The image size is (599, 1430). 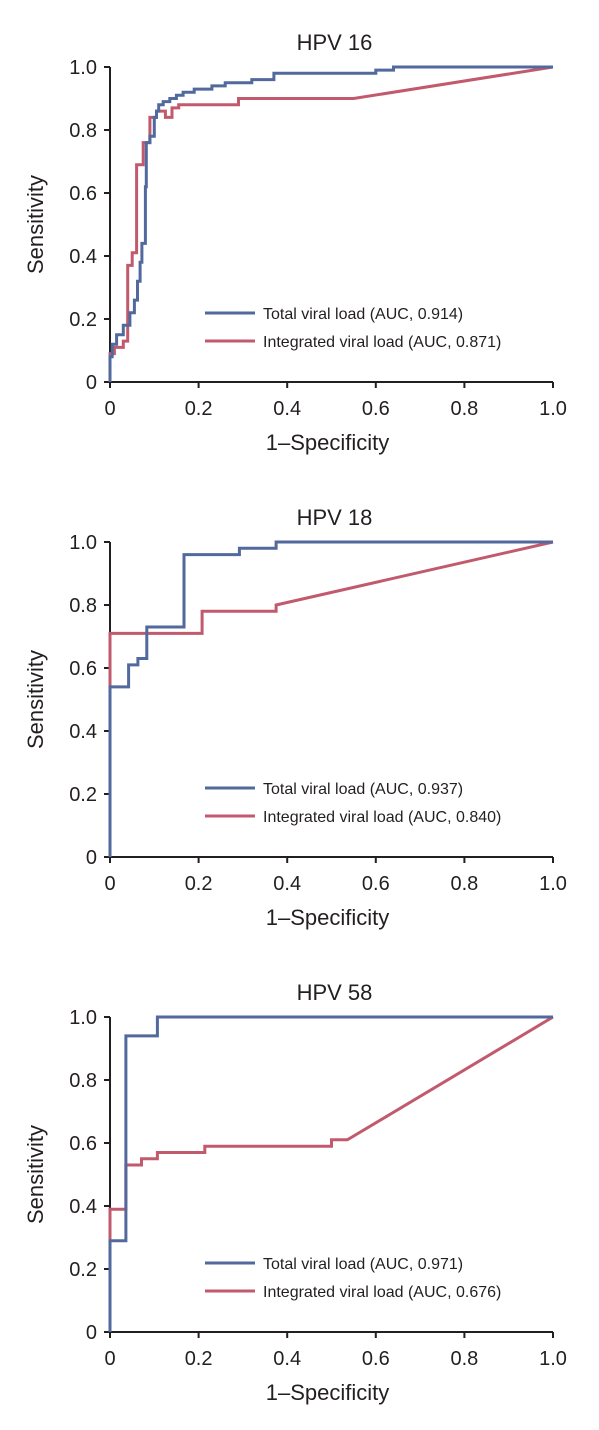 What do you see at coordinates (363, 314) in the screenshot?
I see `legend-label: Total viral load (AUC, 0.914)` at bounding box center [363, 314].